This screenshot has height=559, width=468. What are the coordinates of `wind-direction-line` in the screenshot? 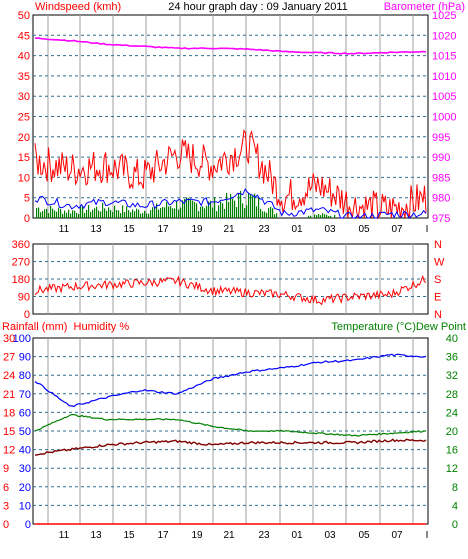 It's located at (230, 290).